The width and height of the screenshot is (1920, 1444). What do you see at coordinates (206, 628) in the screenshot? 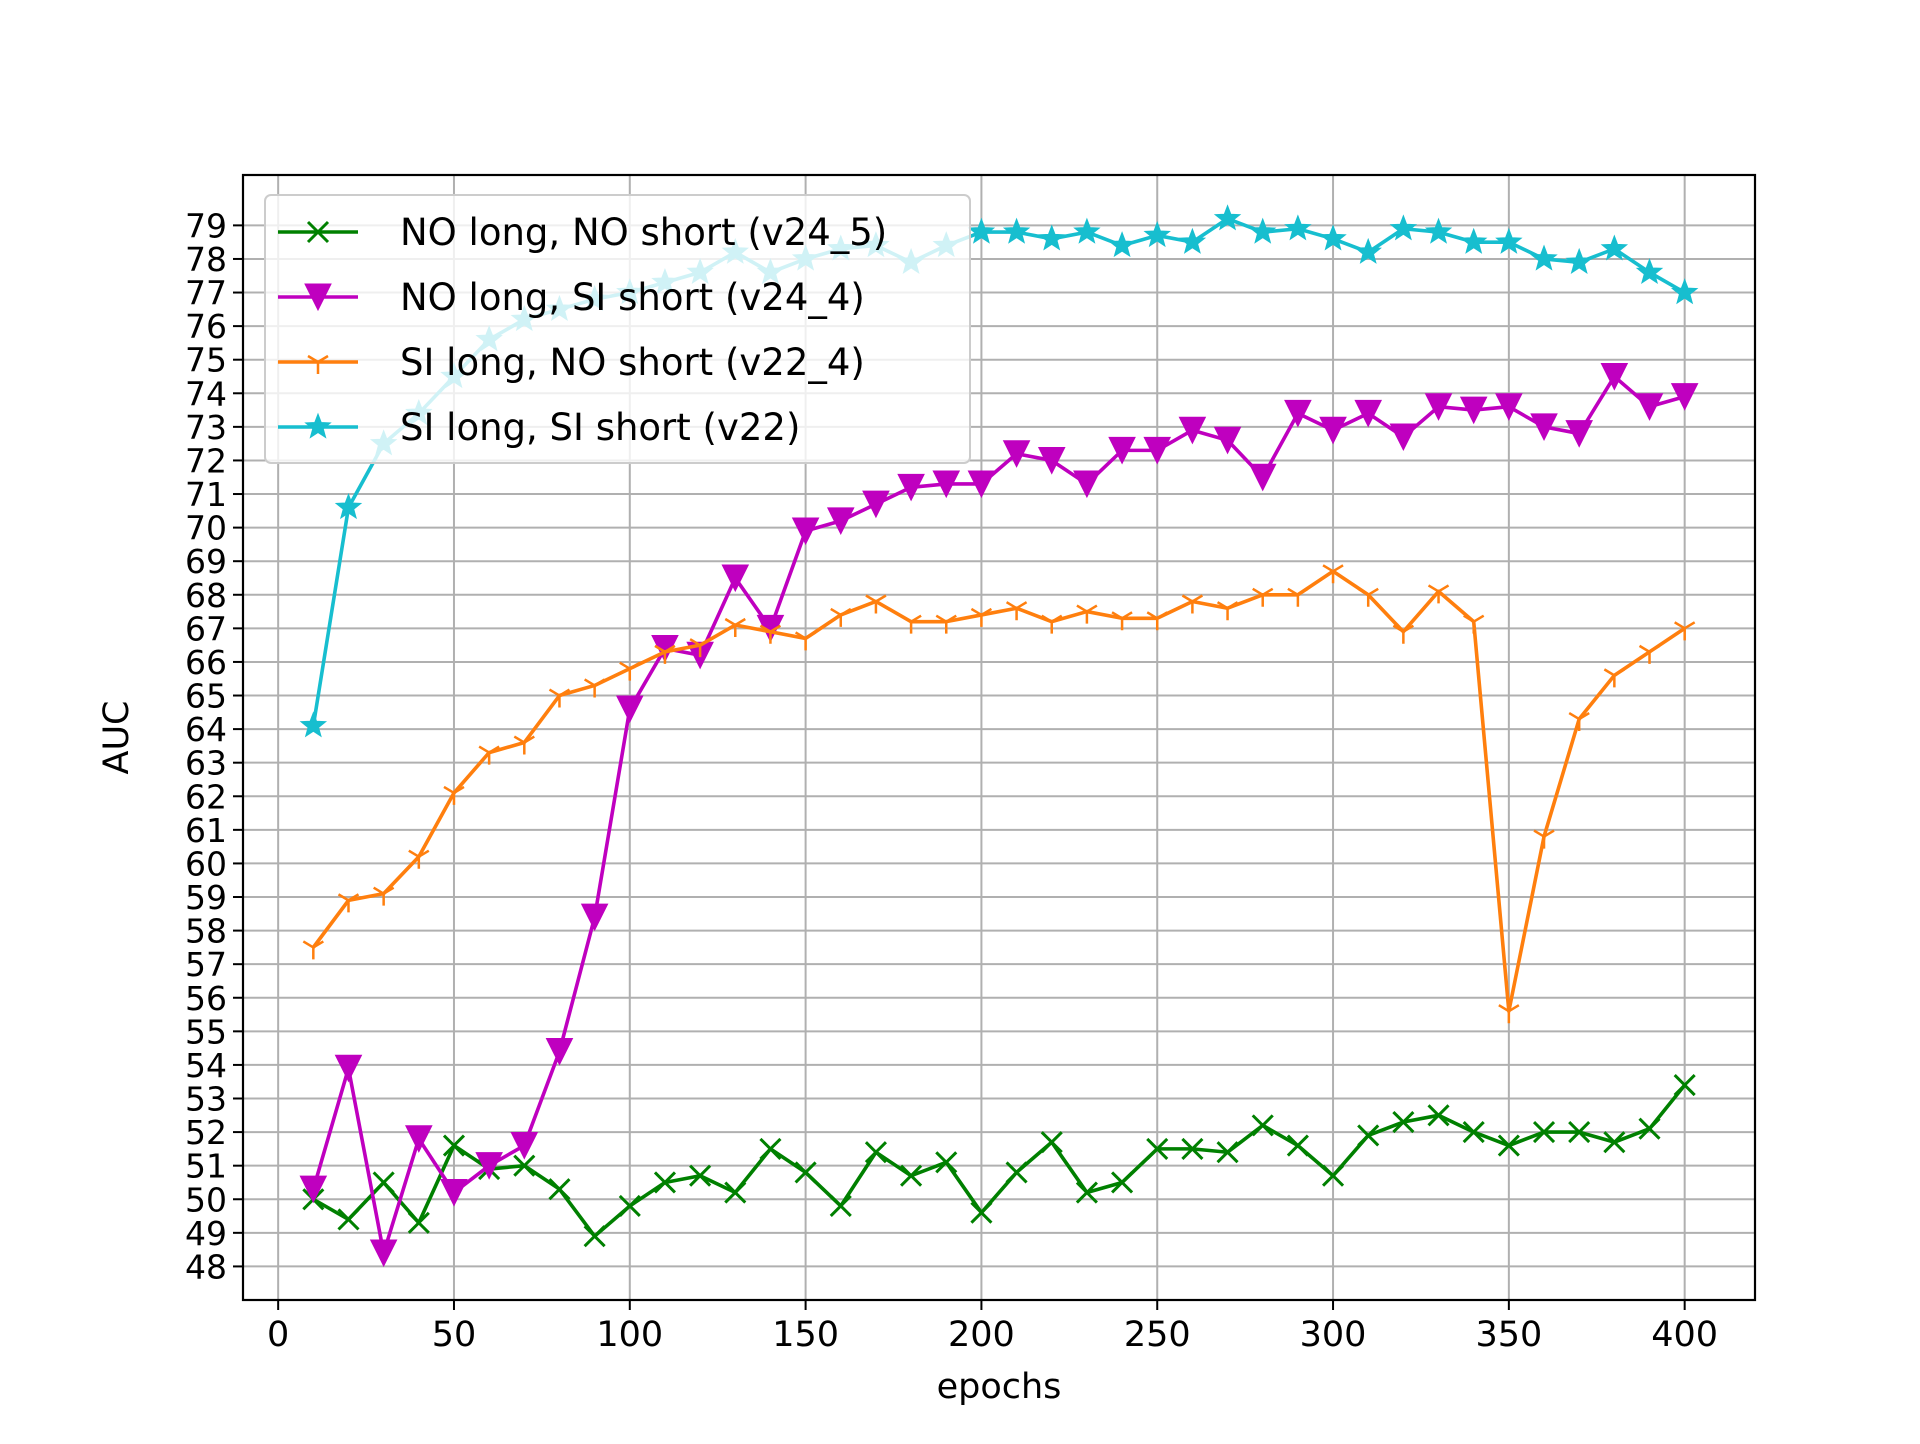
I see `y-tick-label: 67` at bounding box center [206, 628].